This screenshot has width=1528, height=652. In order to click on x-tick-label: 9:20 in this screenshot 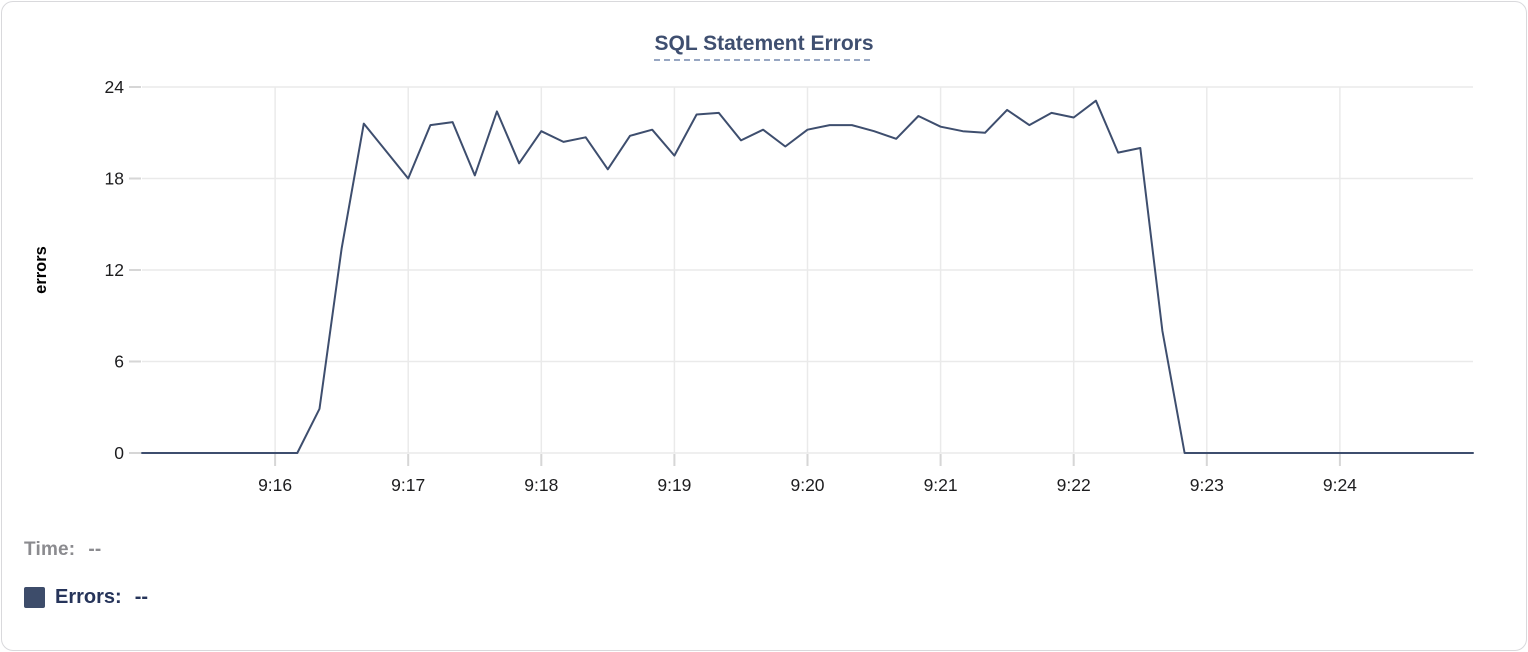, I will do `click(807, 485)`.